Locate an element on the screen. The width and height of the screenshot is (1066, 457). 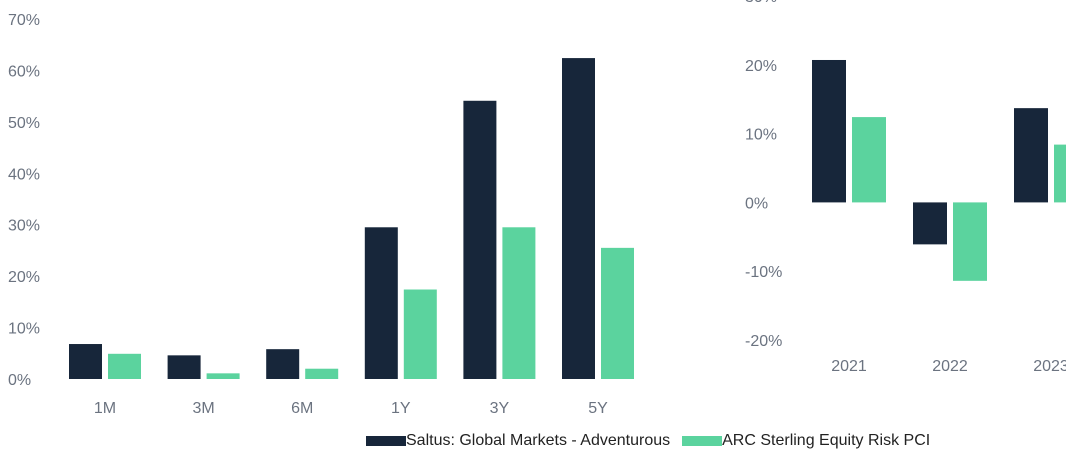
y-tick-label: -10% is located at coordinates (763, 272).